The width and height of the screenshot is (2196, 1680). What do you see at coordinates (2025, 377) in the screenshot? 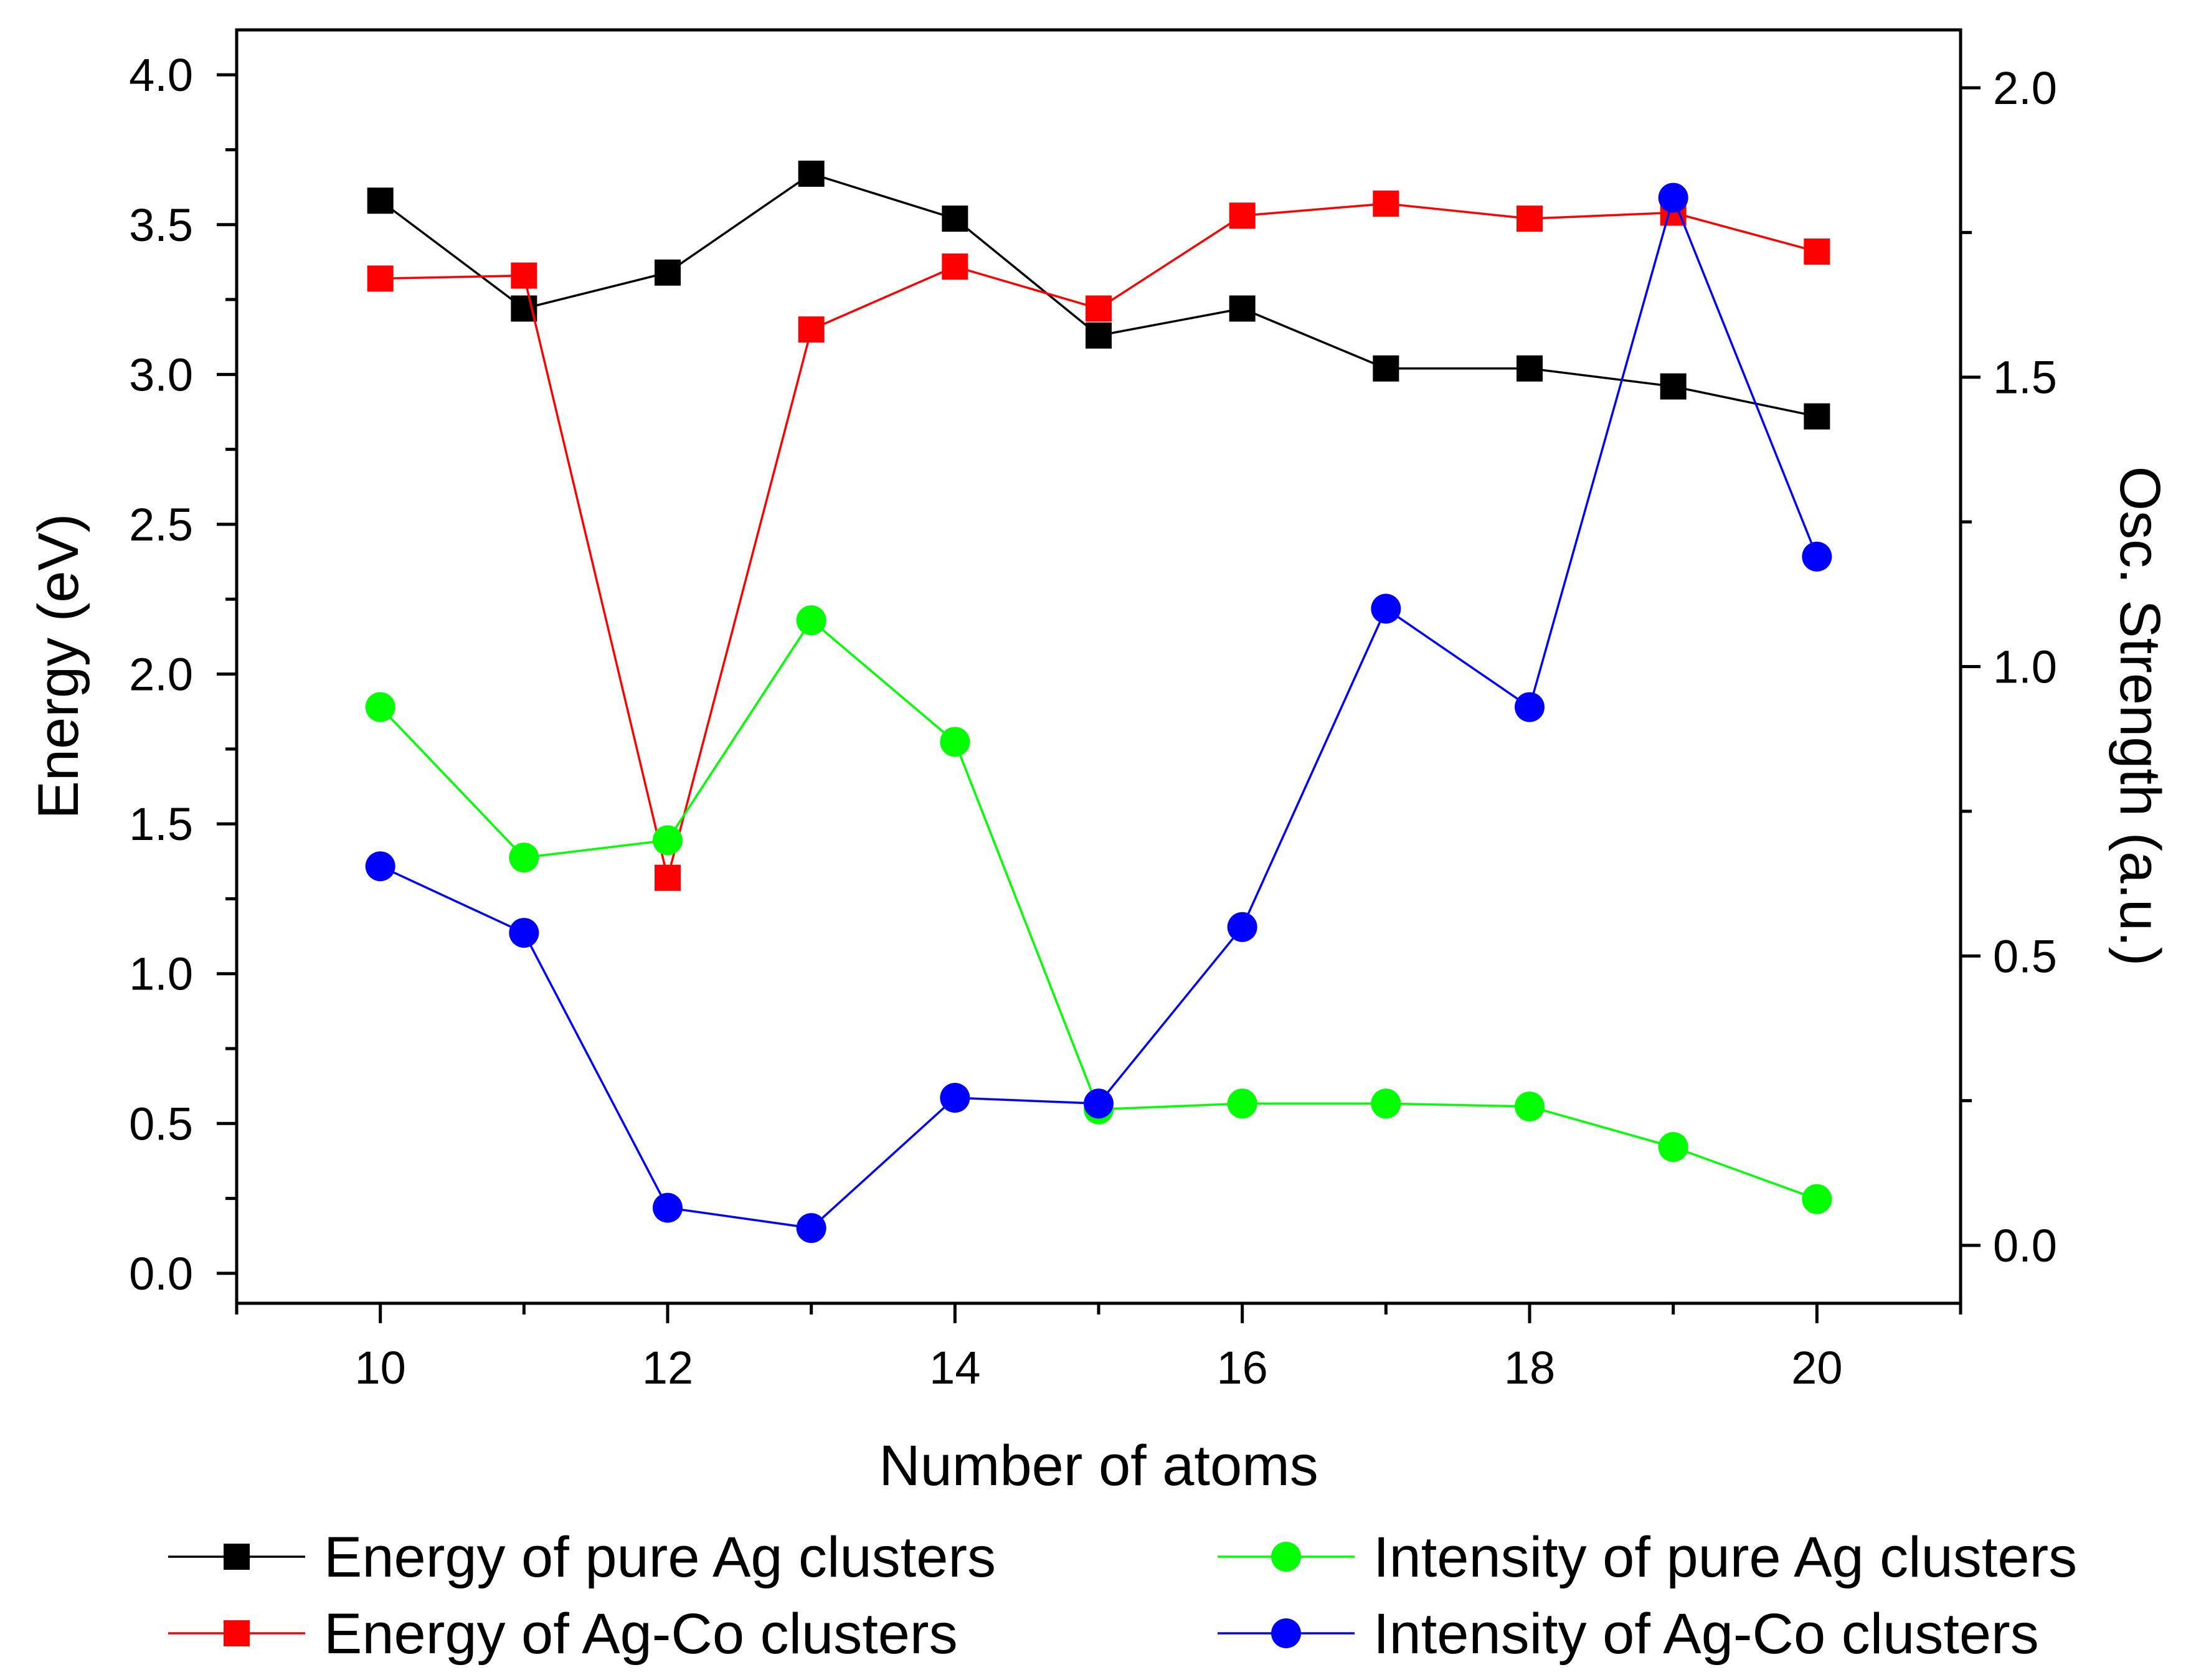
I see `y-right-tick-label: 1.5` at bounding box center [2025, 377].